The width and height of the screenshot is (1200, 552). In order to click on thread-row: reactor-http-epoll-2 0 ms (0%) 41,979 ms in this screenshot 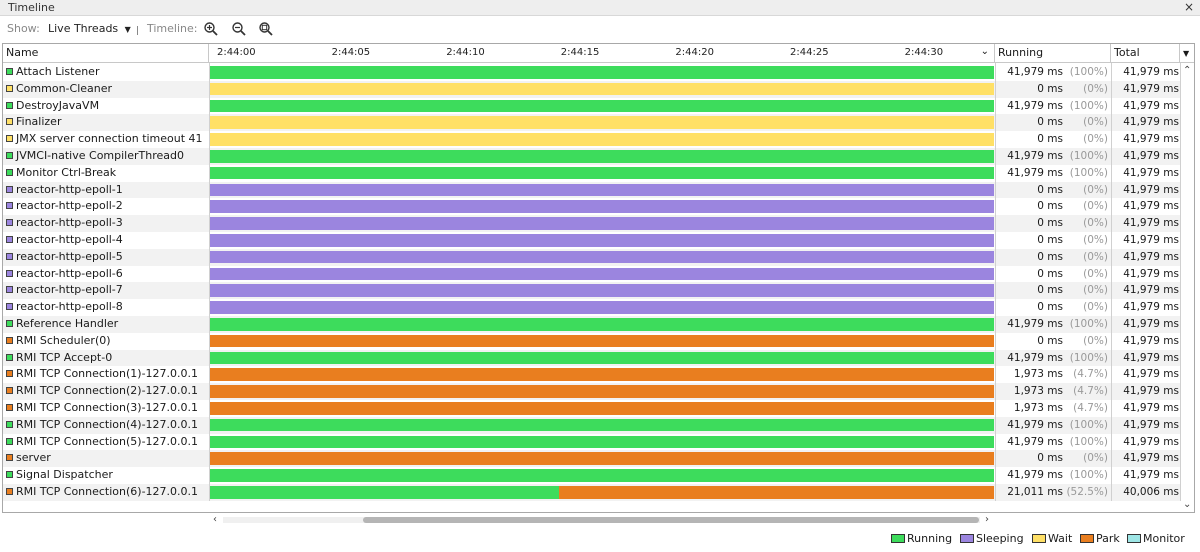, I will do `click(598, 206)`.